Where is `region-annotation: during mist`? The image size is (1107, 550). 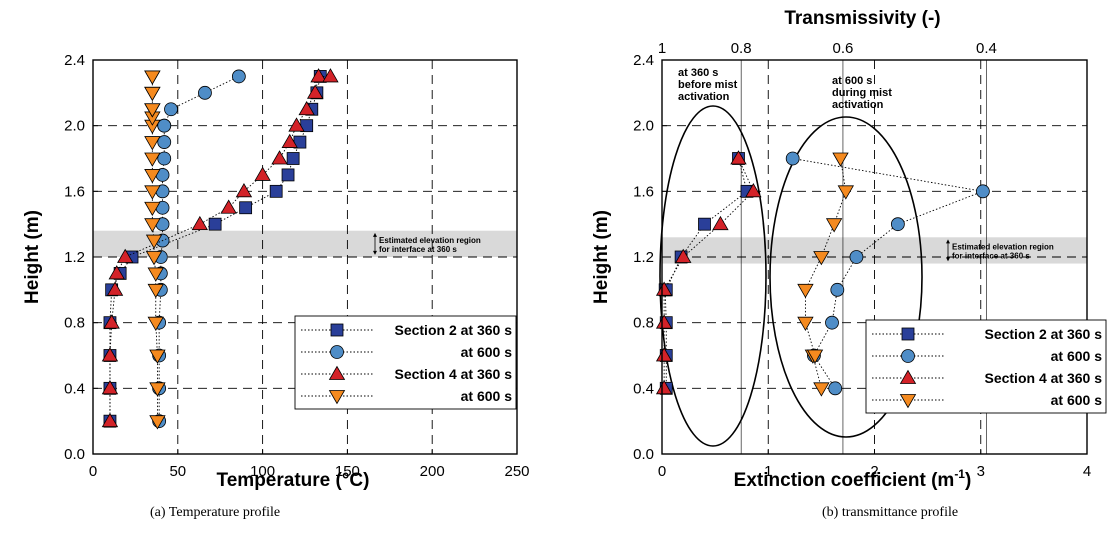 region-annotation: during mist is located at coordinates (862, 93).